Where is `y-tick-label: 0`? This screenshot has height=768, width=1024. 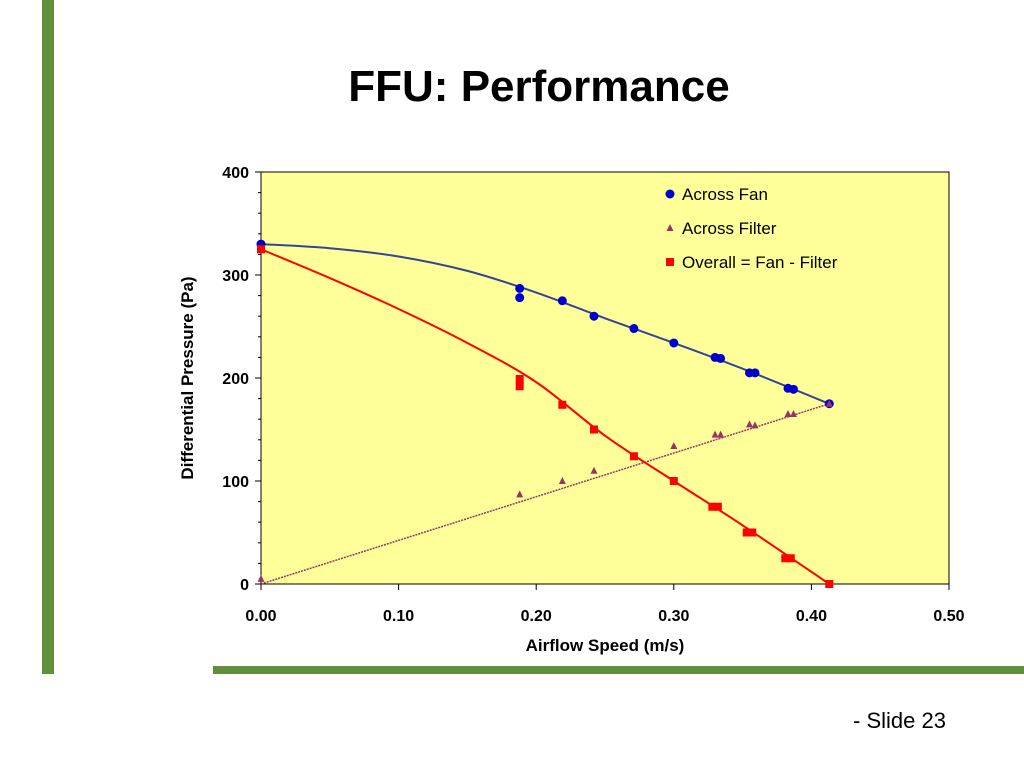 y-tick-label: 0 is located at coordinates (244, 585).